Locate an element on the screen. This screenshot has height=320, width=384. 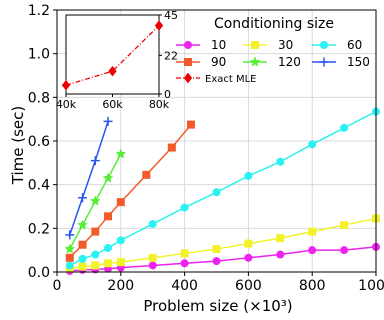
legend-entry-30: 30 is located at coordinates (268, 45).